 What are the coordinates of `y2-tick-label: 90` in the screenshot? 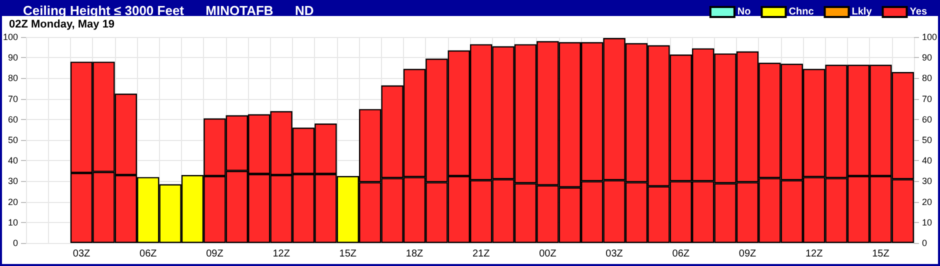 It's located at (927, 57).